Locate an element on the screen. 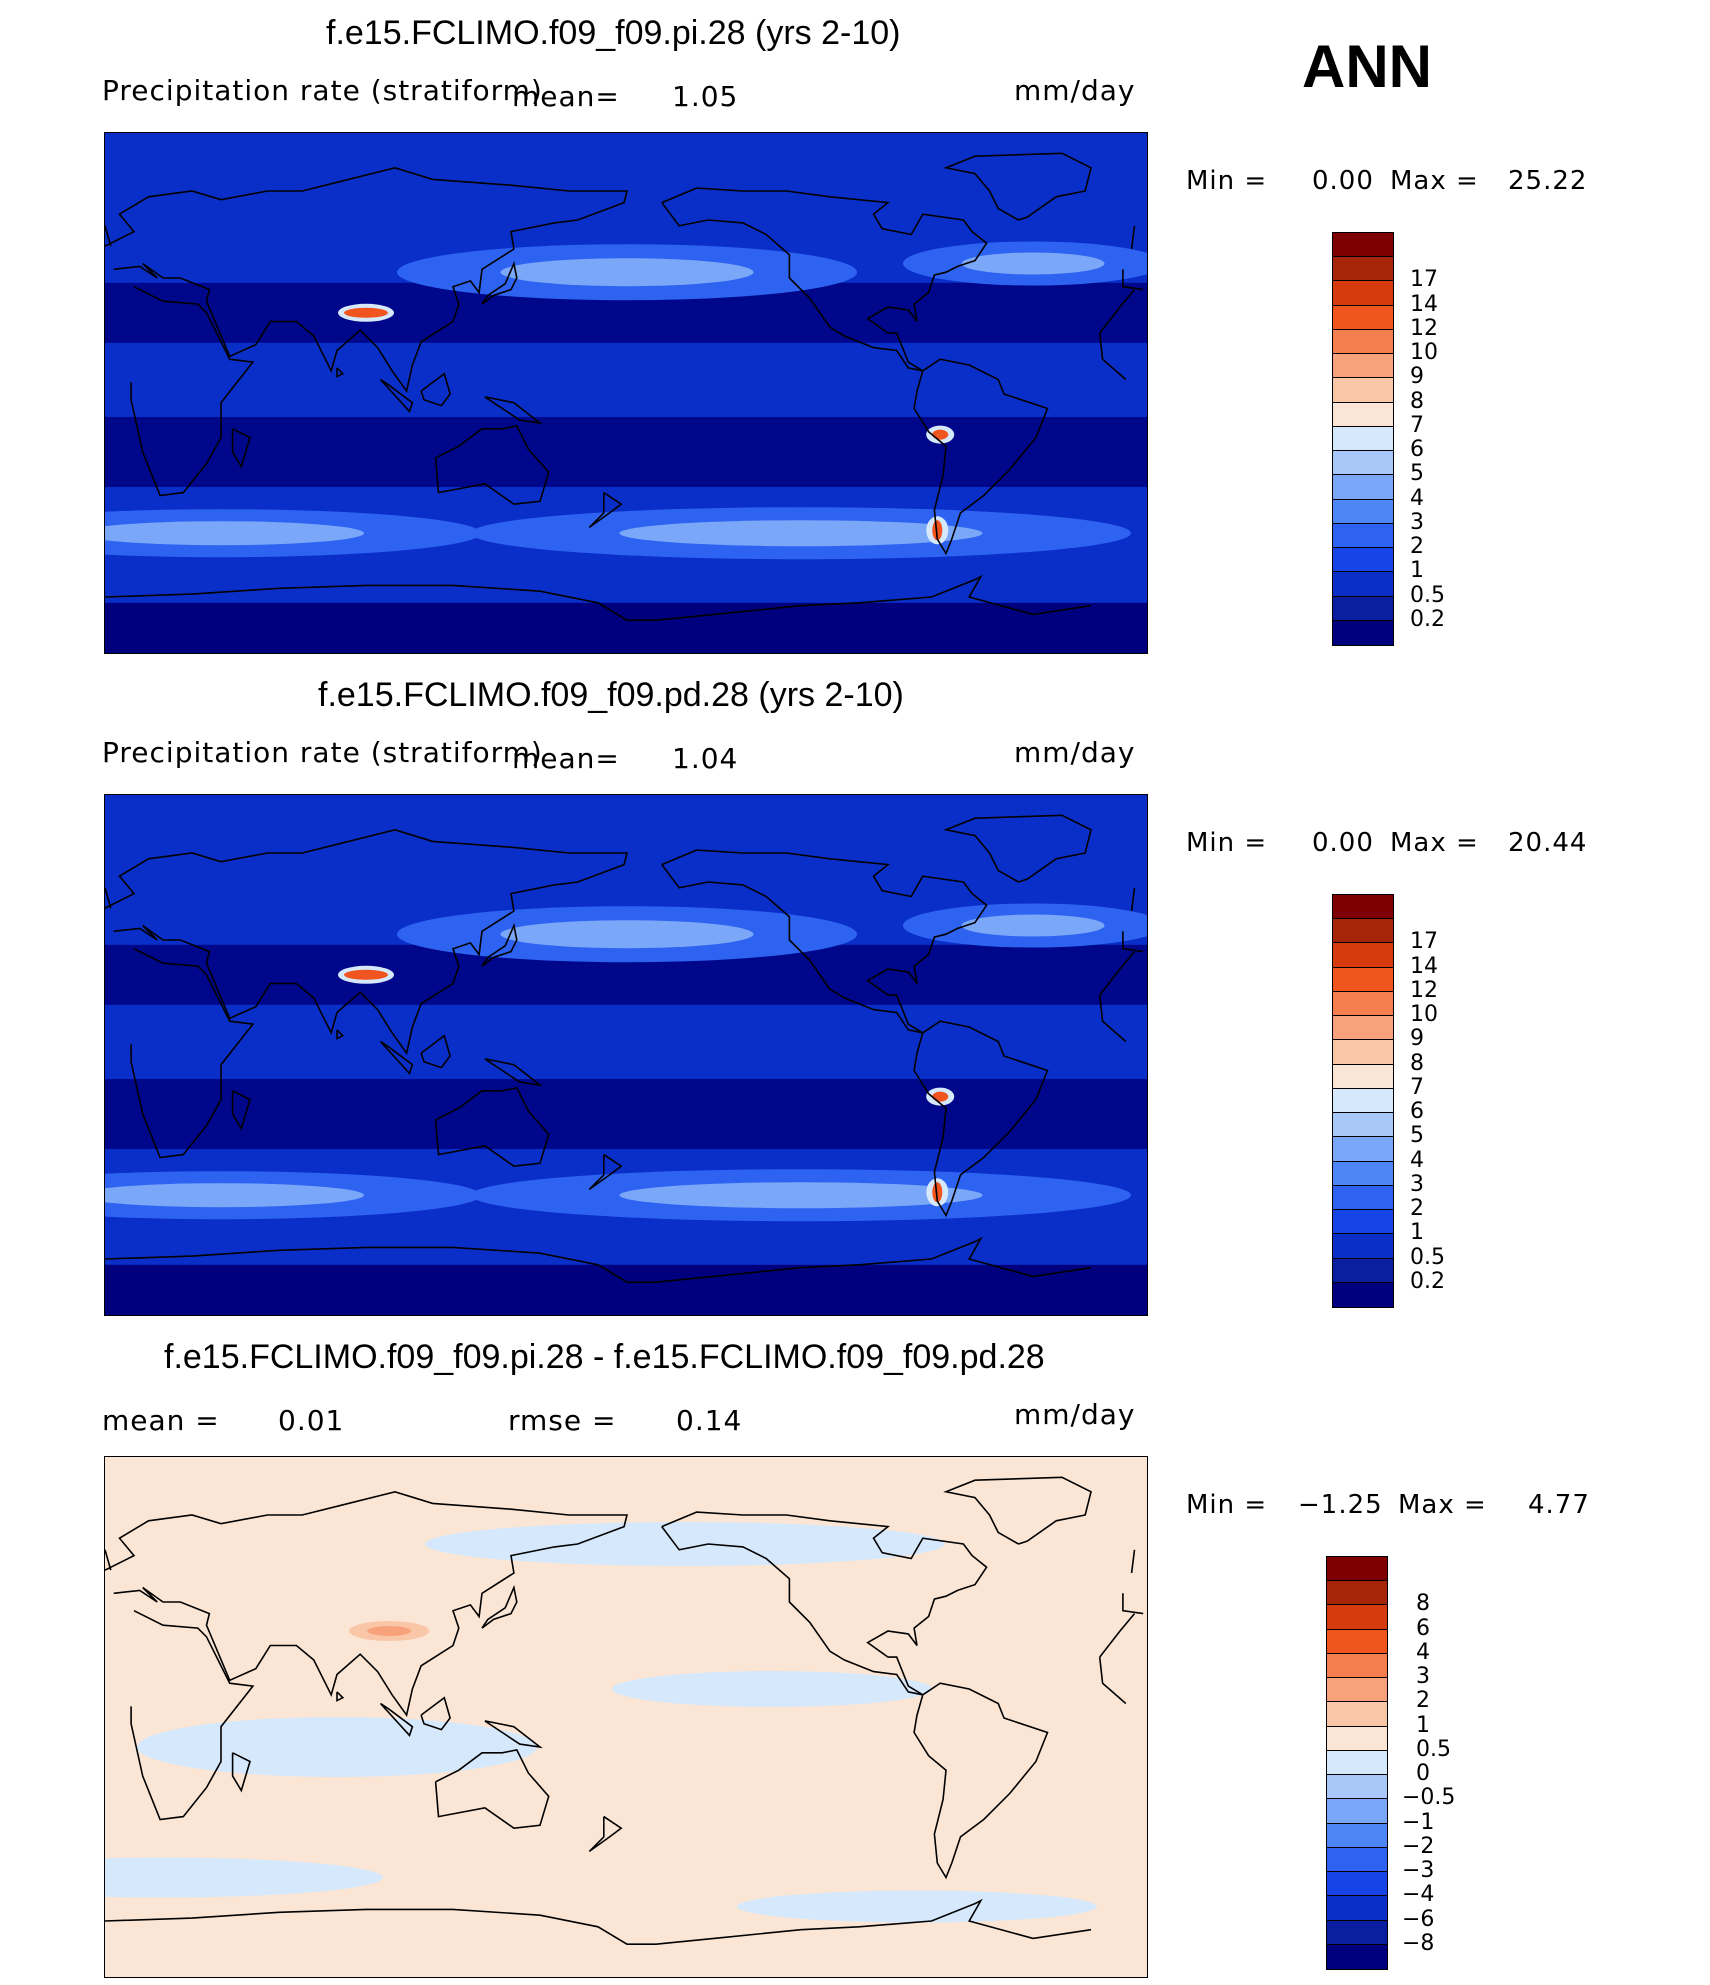 The height and width of the screenshot is (1985, 1710). colorbar-tick-label: 4 is located at coordinates (1417, 498).